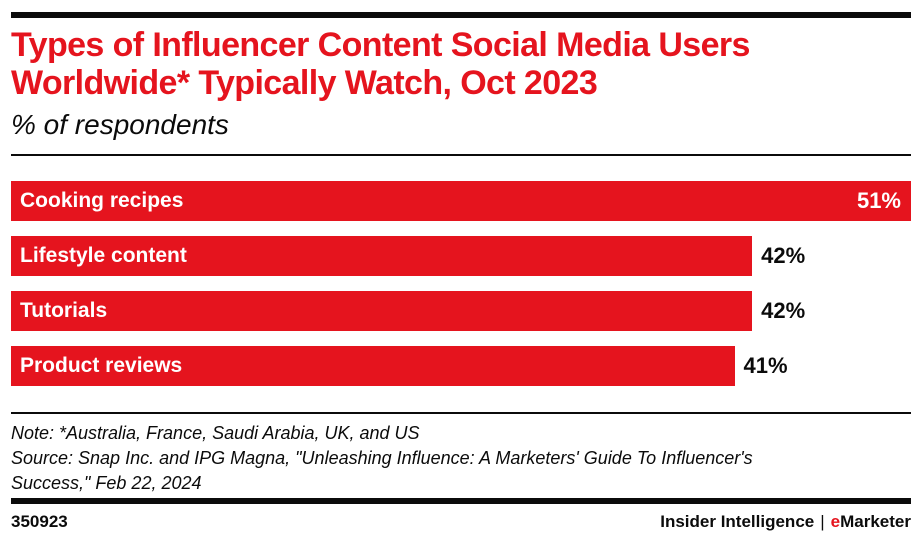 This screenshot has height=544, width=922. Describe the element at coordinates (64, 310) in the screenshot. I see `bar-category-label: Tutorials` at that location.